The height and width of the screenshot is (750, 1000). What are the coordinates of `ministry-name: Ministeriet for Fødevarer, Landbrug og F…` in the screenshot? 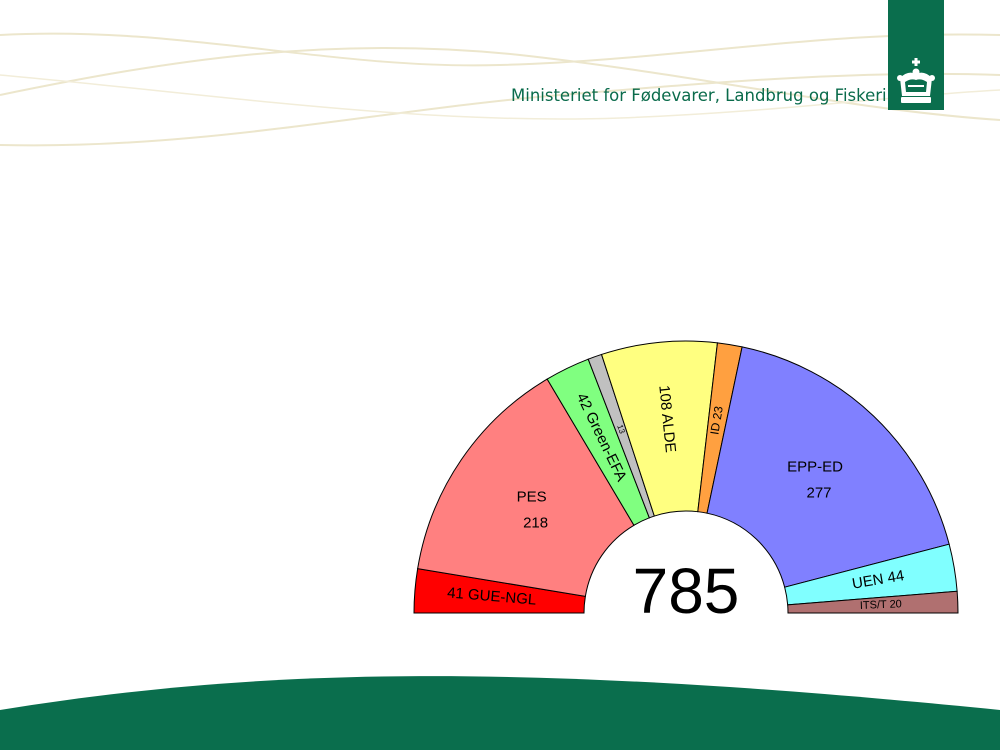 It's located at (699, 95).